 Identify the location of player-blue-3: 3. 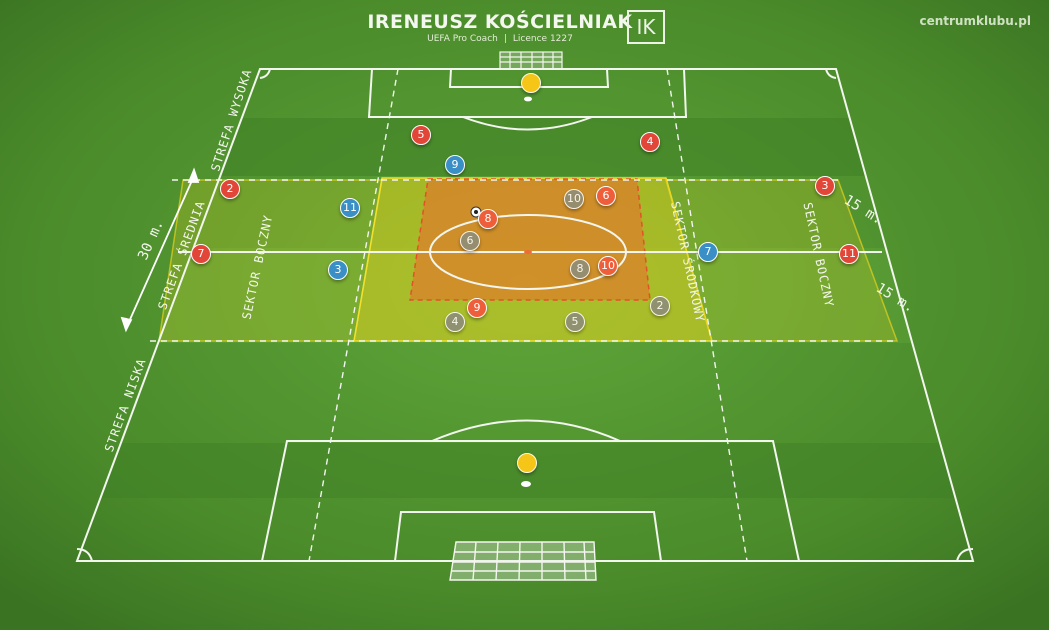
(338, 270).